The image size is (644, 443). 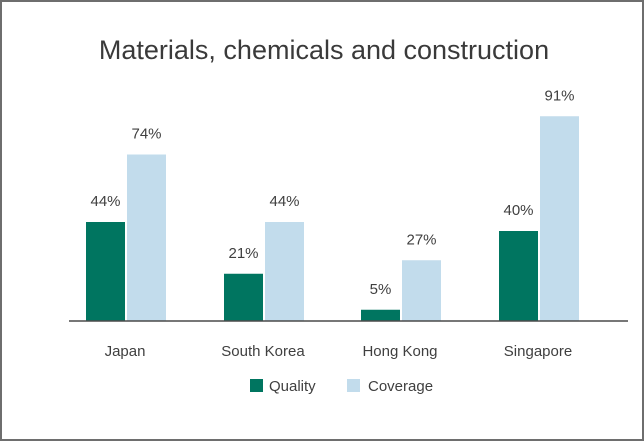 I want to click on value-label-coverage-japan: 74%, so click(x=146, y=134).